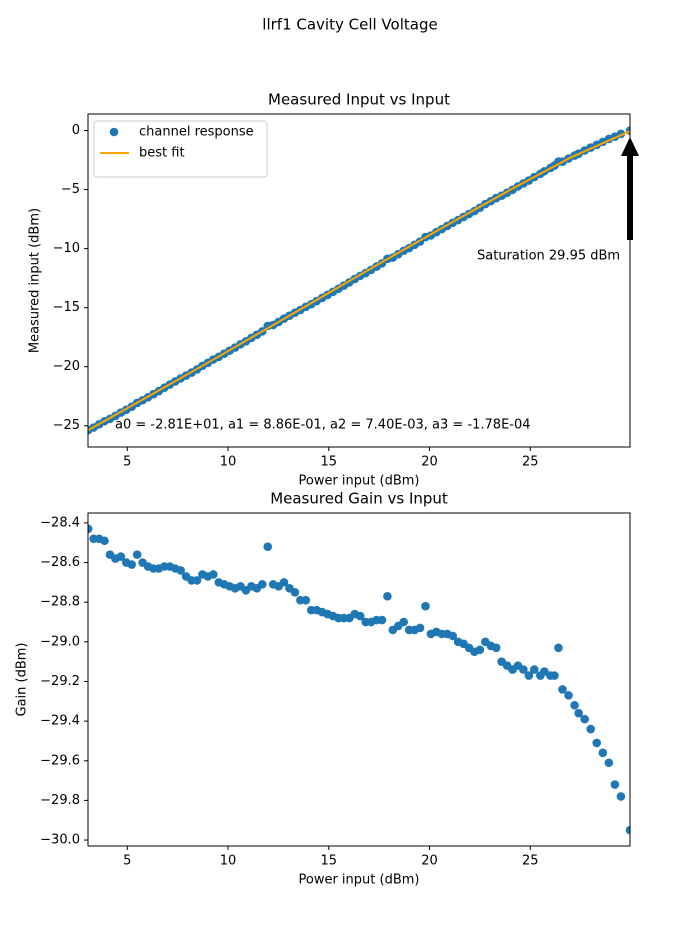 The image size is (700, 950). I want to click on chart-title: Measured Input vs Input, so click(359, 100).